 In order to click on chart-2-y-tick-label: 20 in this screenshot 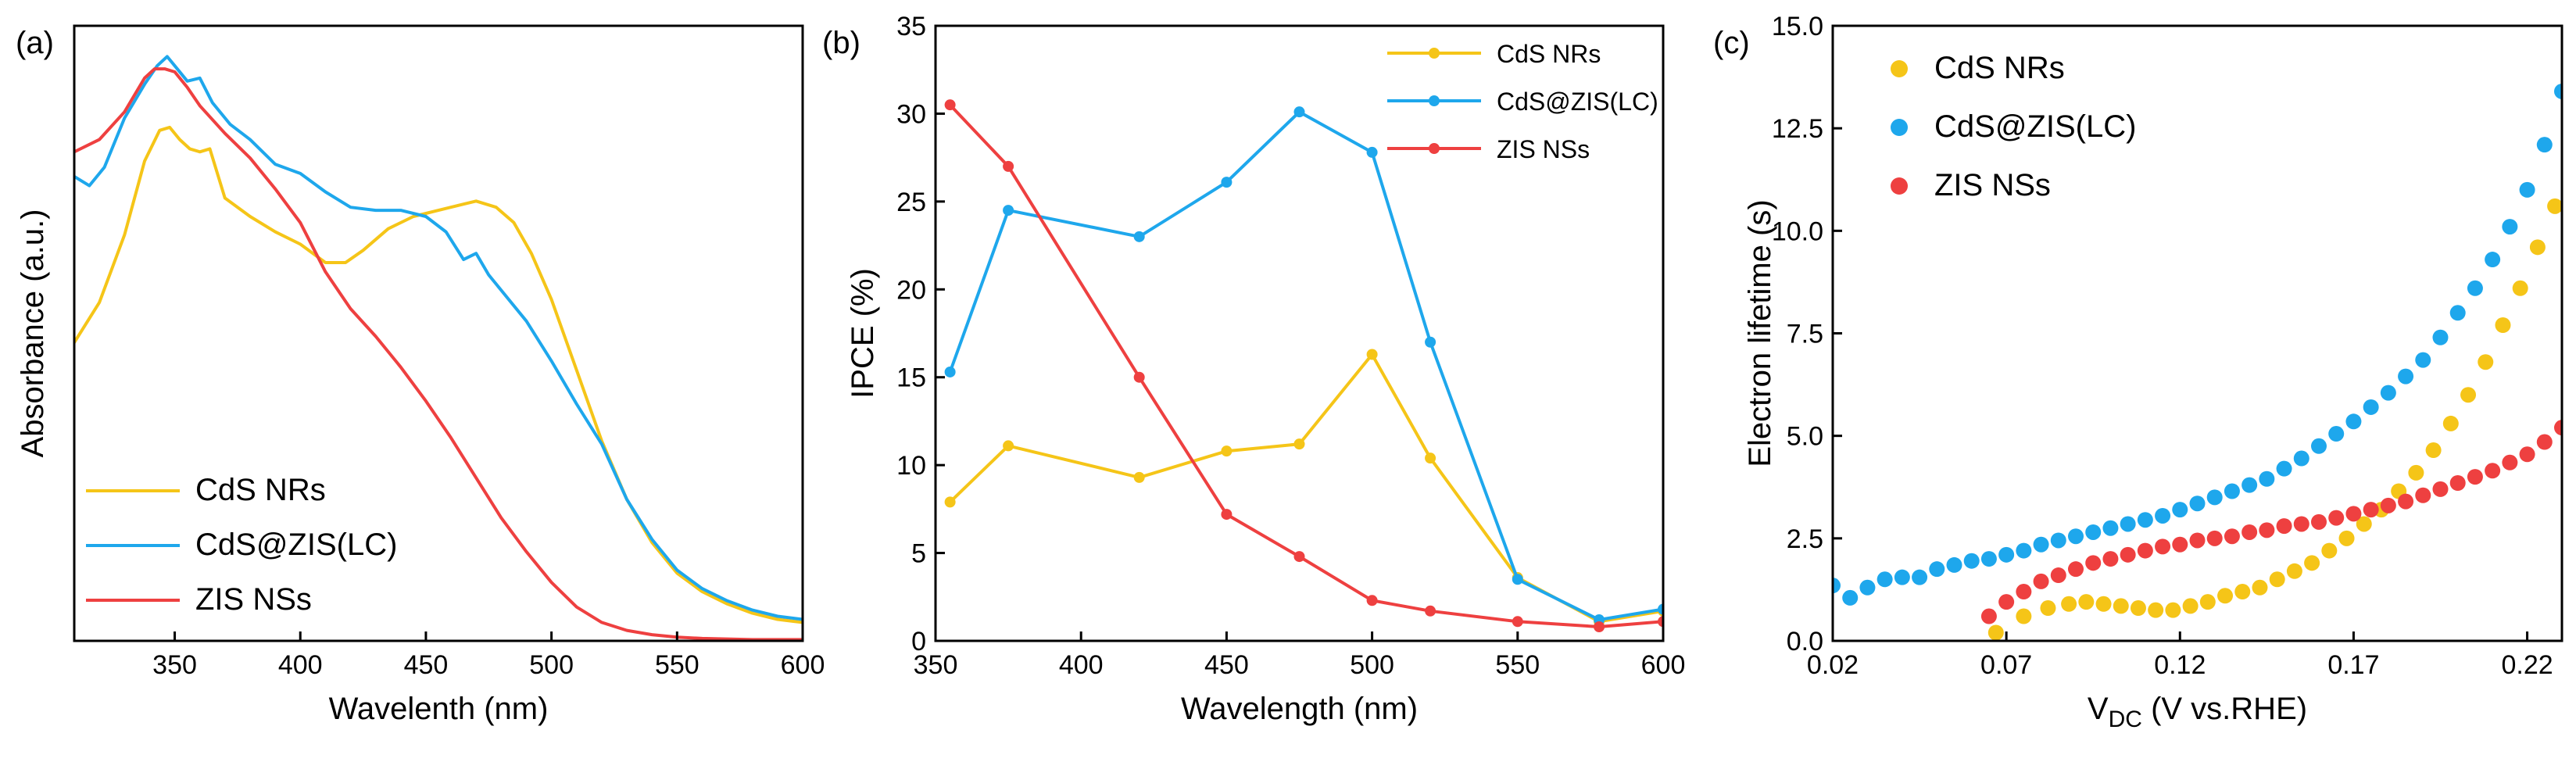, I will do `click(911, 290)`.